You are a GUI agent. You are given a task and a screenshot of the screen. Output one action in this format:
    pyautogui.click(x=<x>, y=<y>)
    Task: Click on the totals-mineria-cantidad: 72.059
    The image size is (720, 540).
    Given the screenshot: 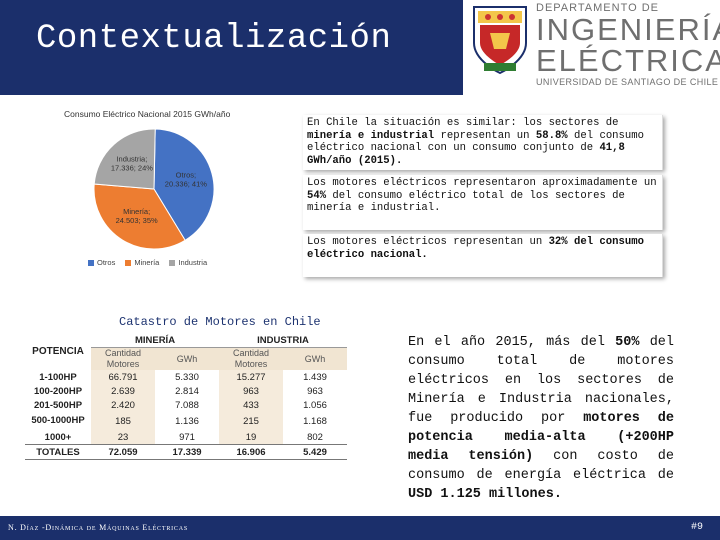 What is the action you would take?
    pyautogui.click(x=123, y=452)
    